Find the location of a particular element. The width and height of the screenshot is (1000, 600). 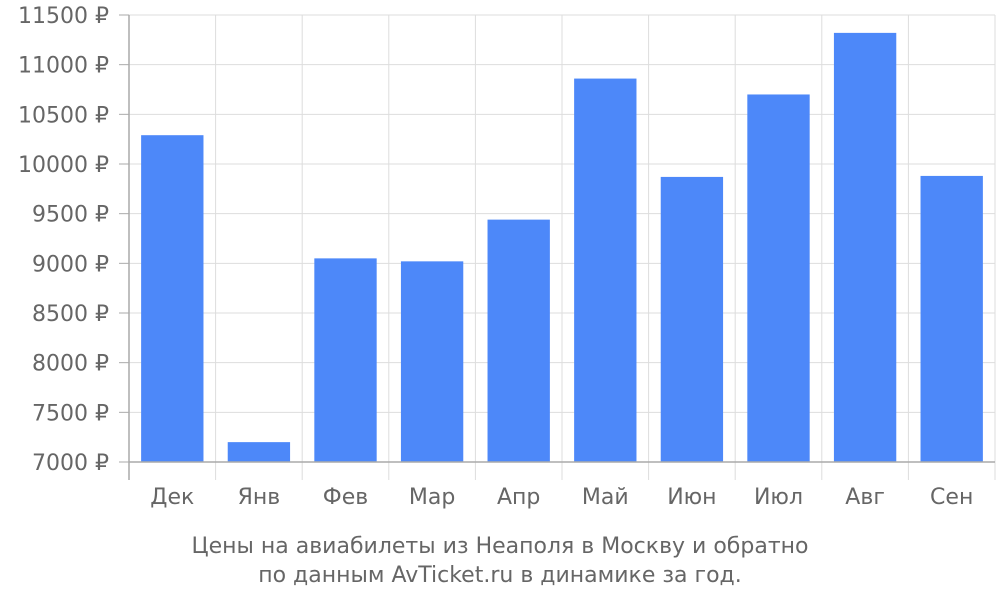

x-tick-label: Дек is located at coordinates (172, 497).